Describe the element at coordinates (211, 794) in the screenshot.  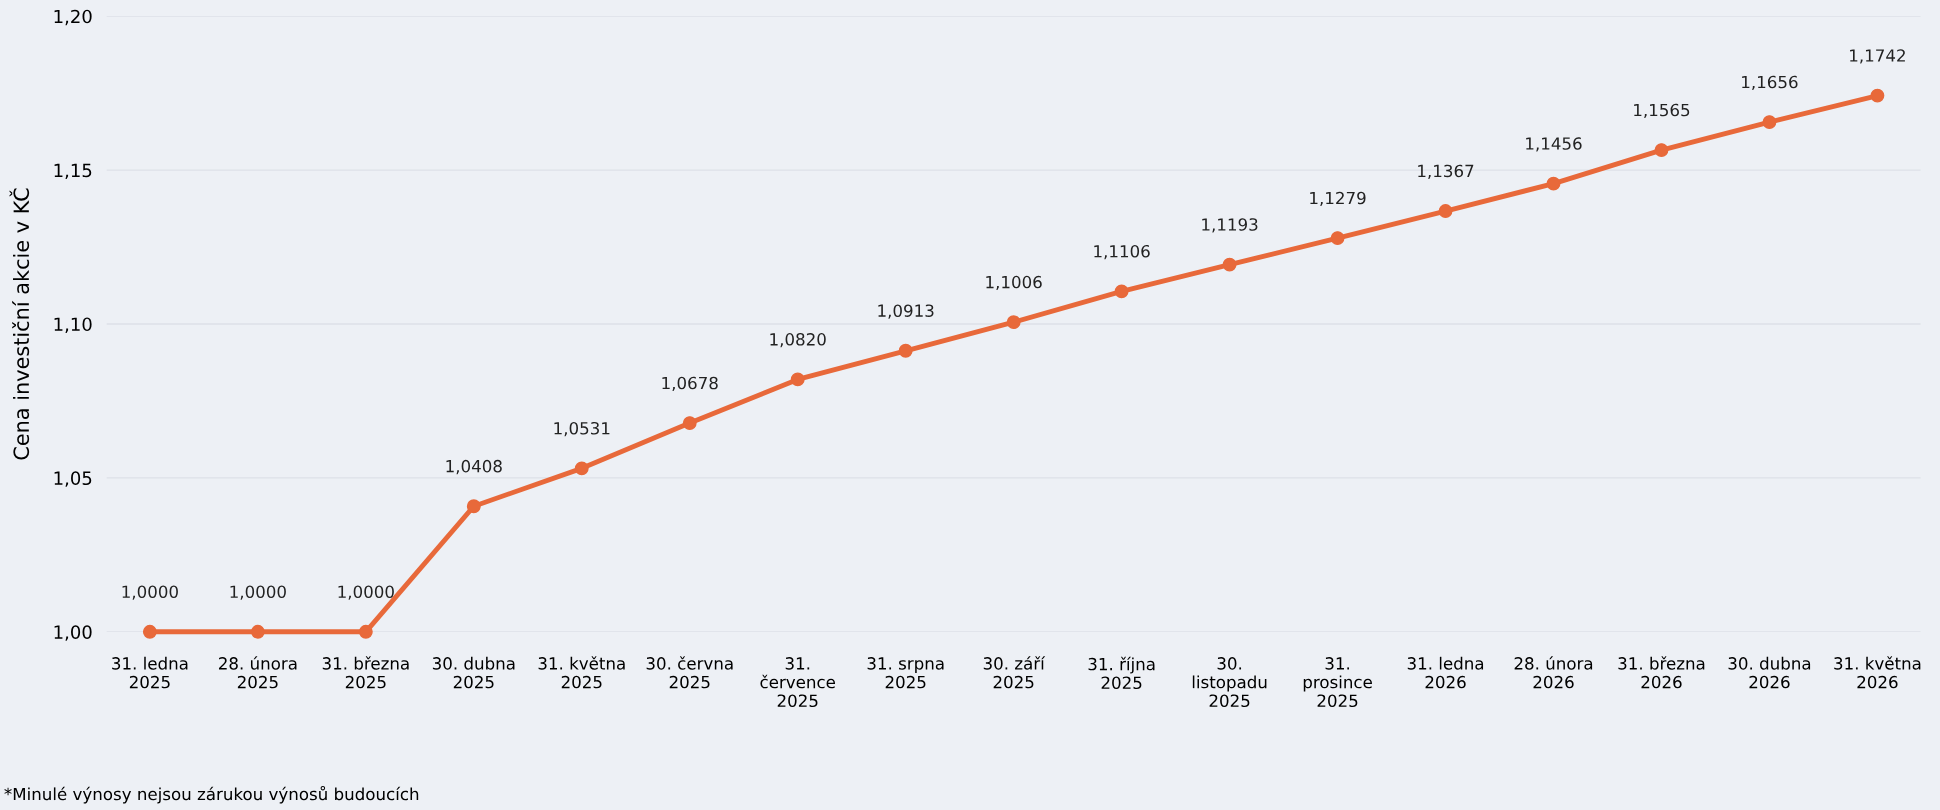
I see `text: *Minulé výnosy nejsou zárukou výnosů budoucích` at that location.